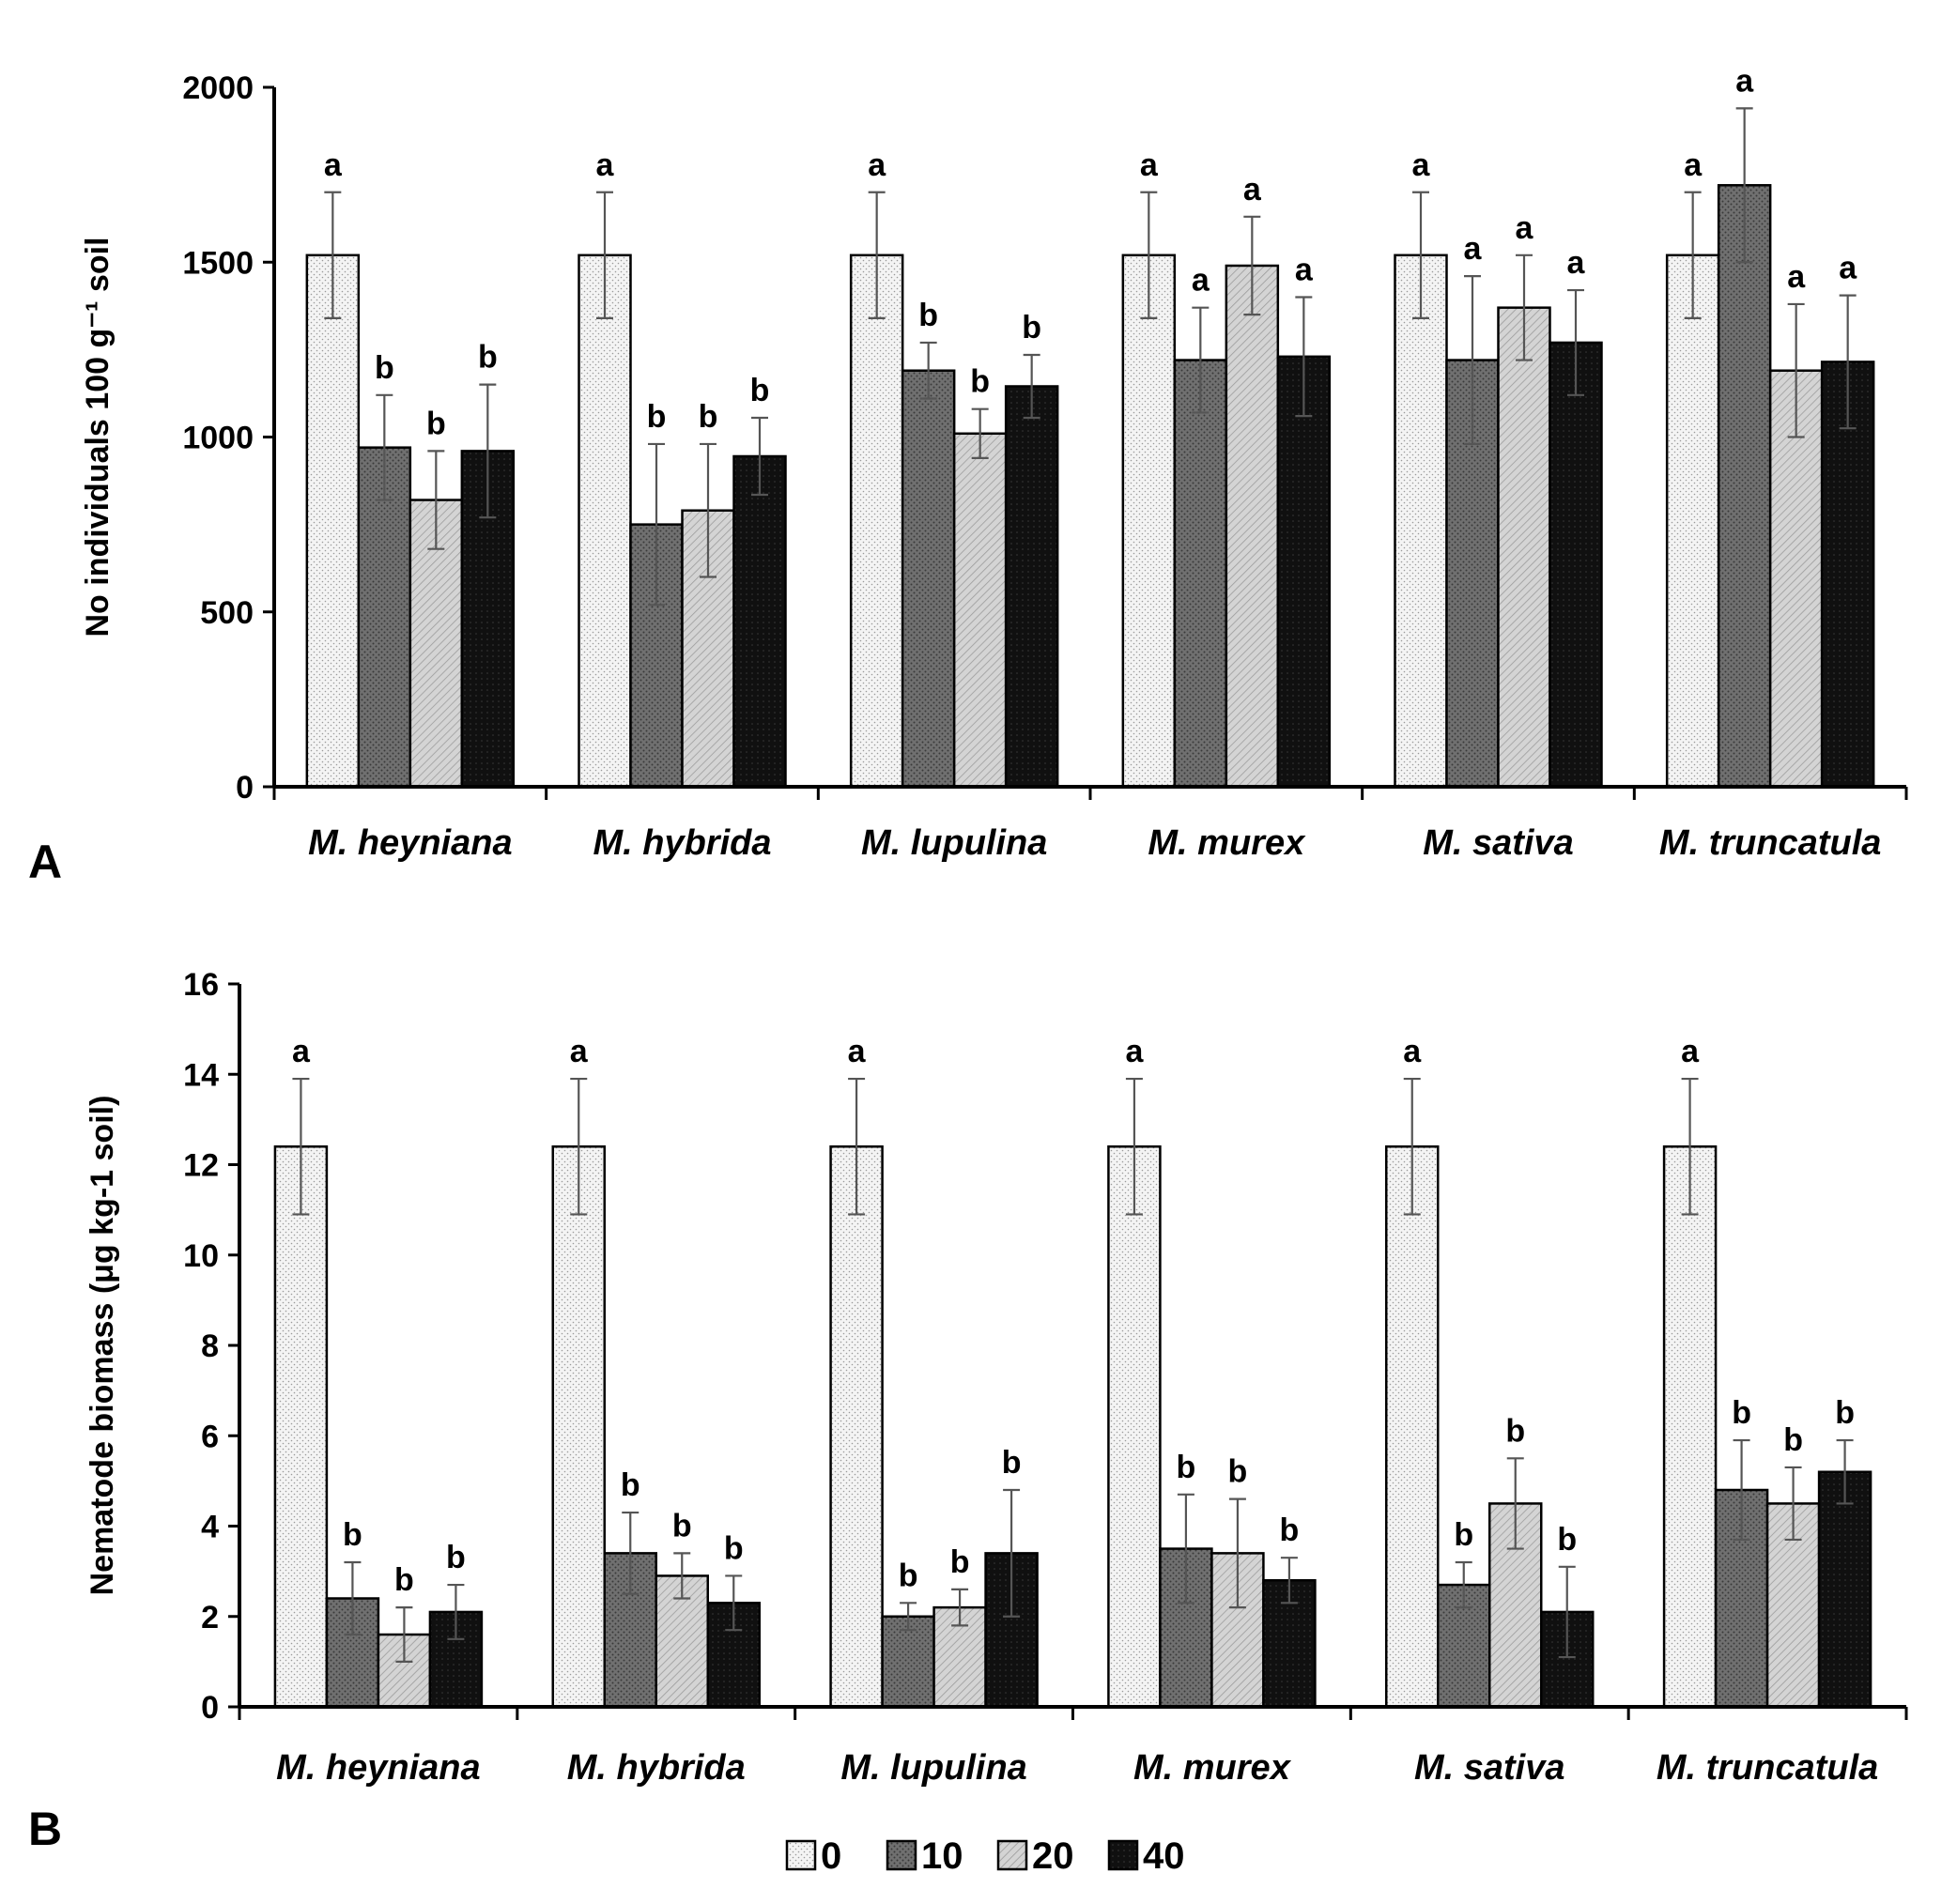 The width and height of the screenshot is (1957, 1904). What do you see at coordinates (210, 1346) in the screenshot?
I see `y-tick-label: 8` at bounding box center [210, 1346].